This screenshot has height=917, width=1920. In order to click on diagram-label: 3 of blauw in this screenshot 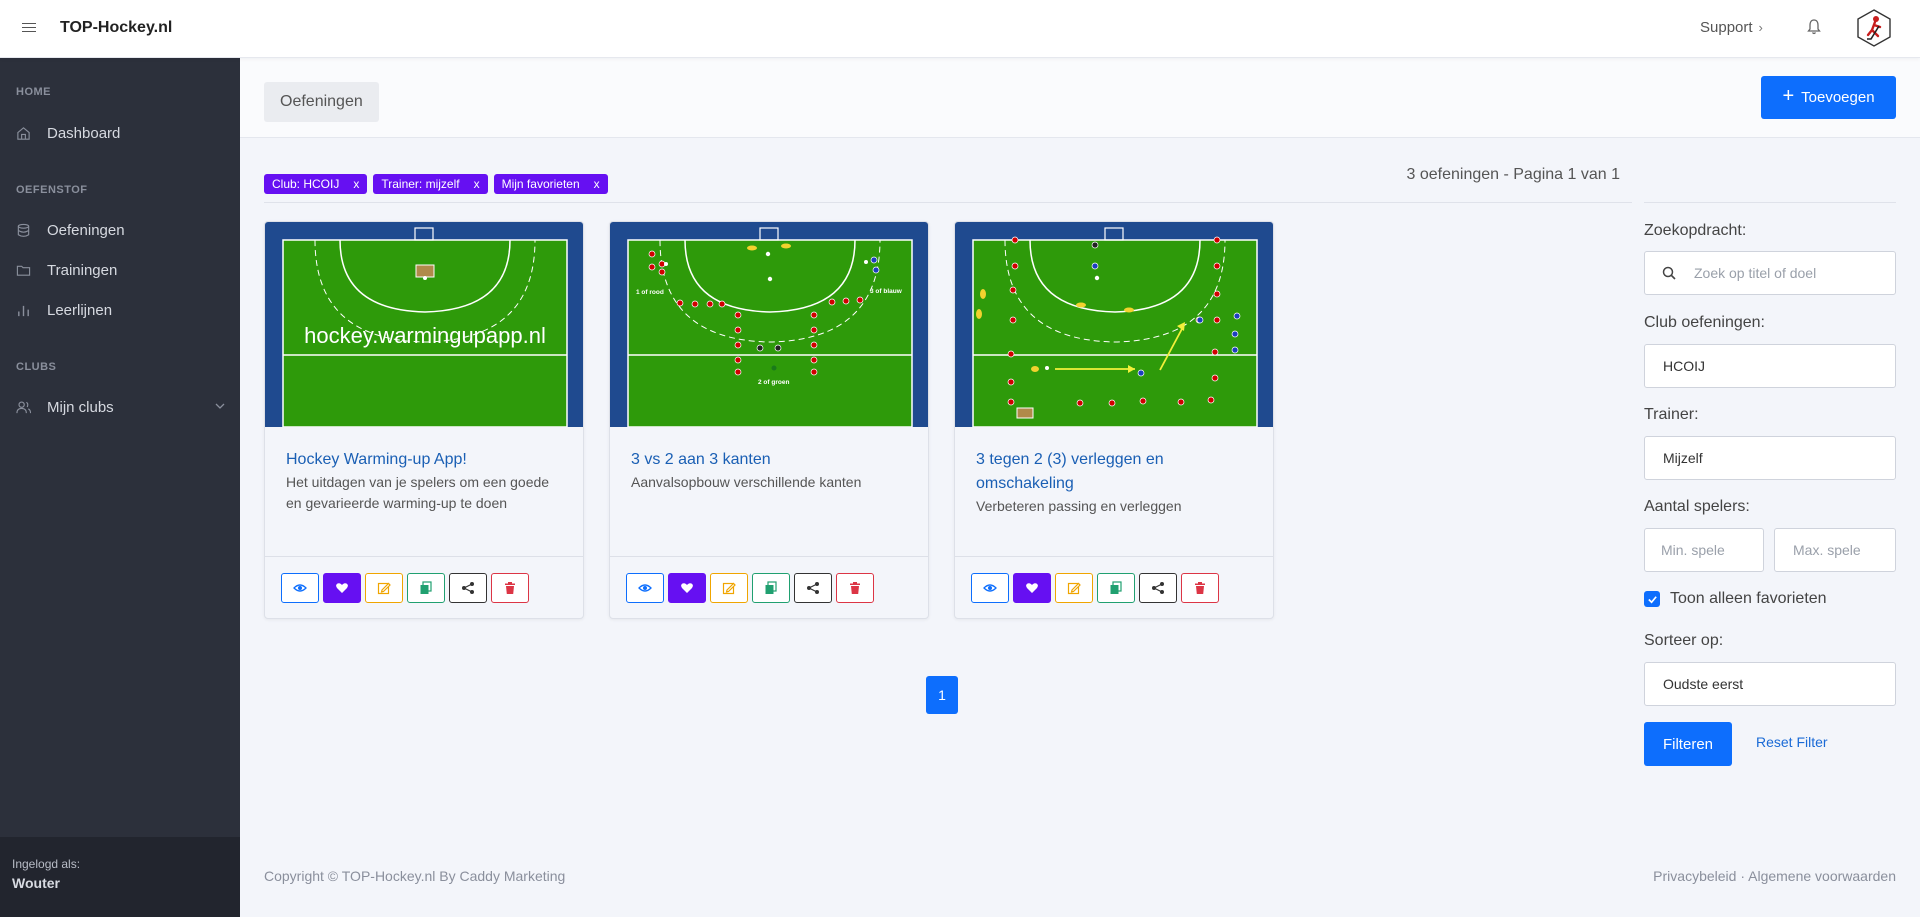, I will do `click(886, 291)`.